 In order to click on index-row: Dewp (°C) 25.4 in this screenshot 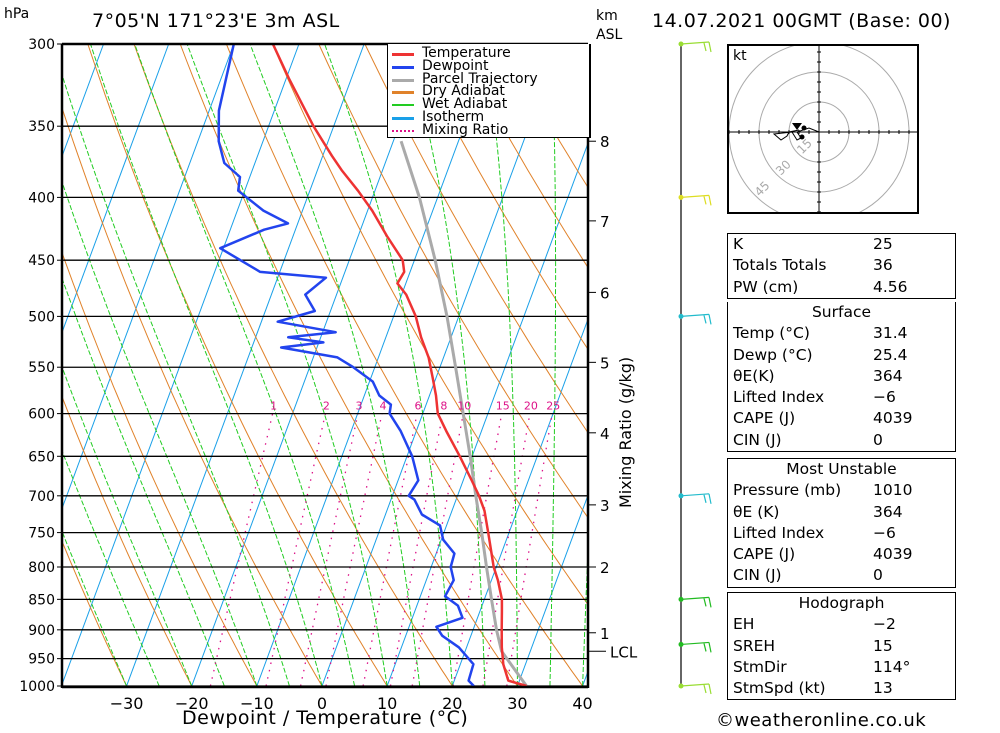, I will do `click(841, 355)`.